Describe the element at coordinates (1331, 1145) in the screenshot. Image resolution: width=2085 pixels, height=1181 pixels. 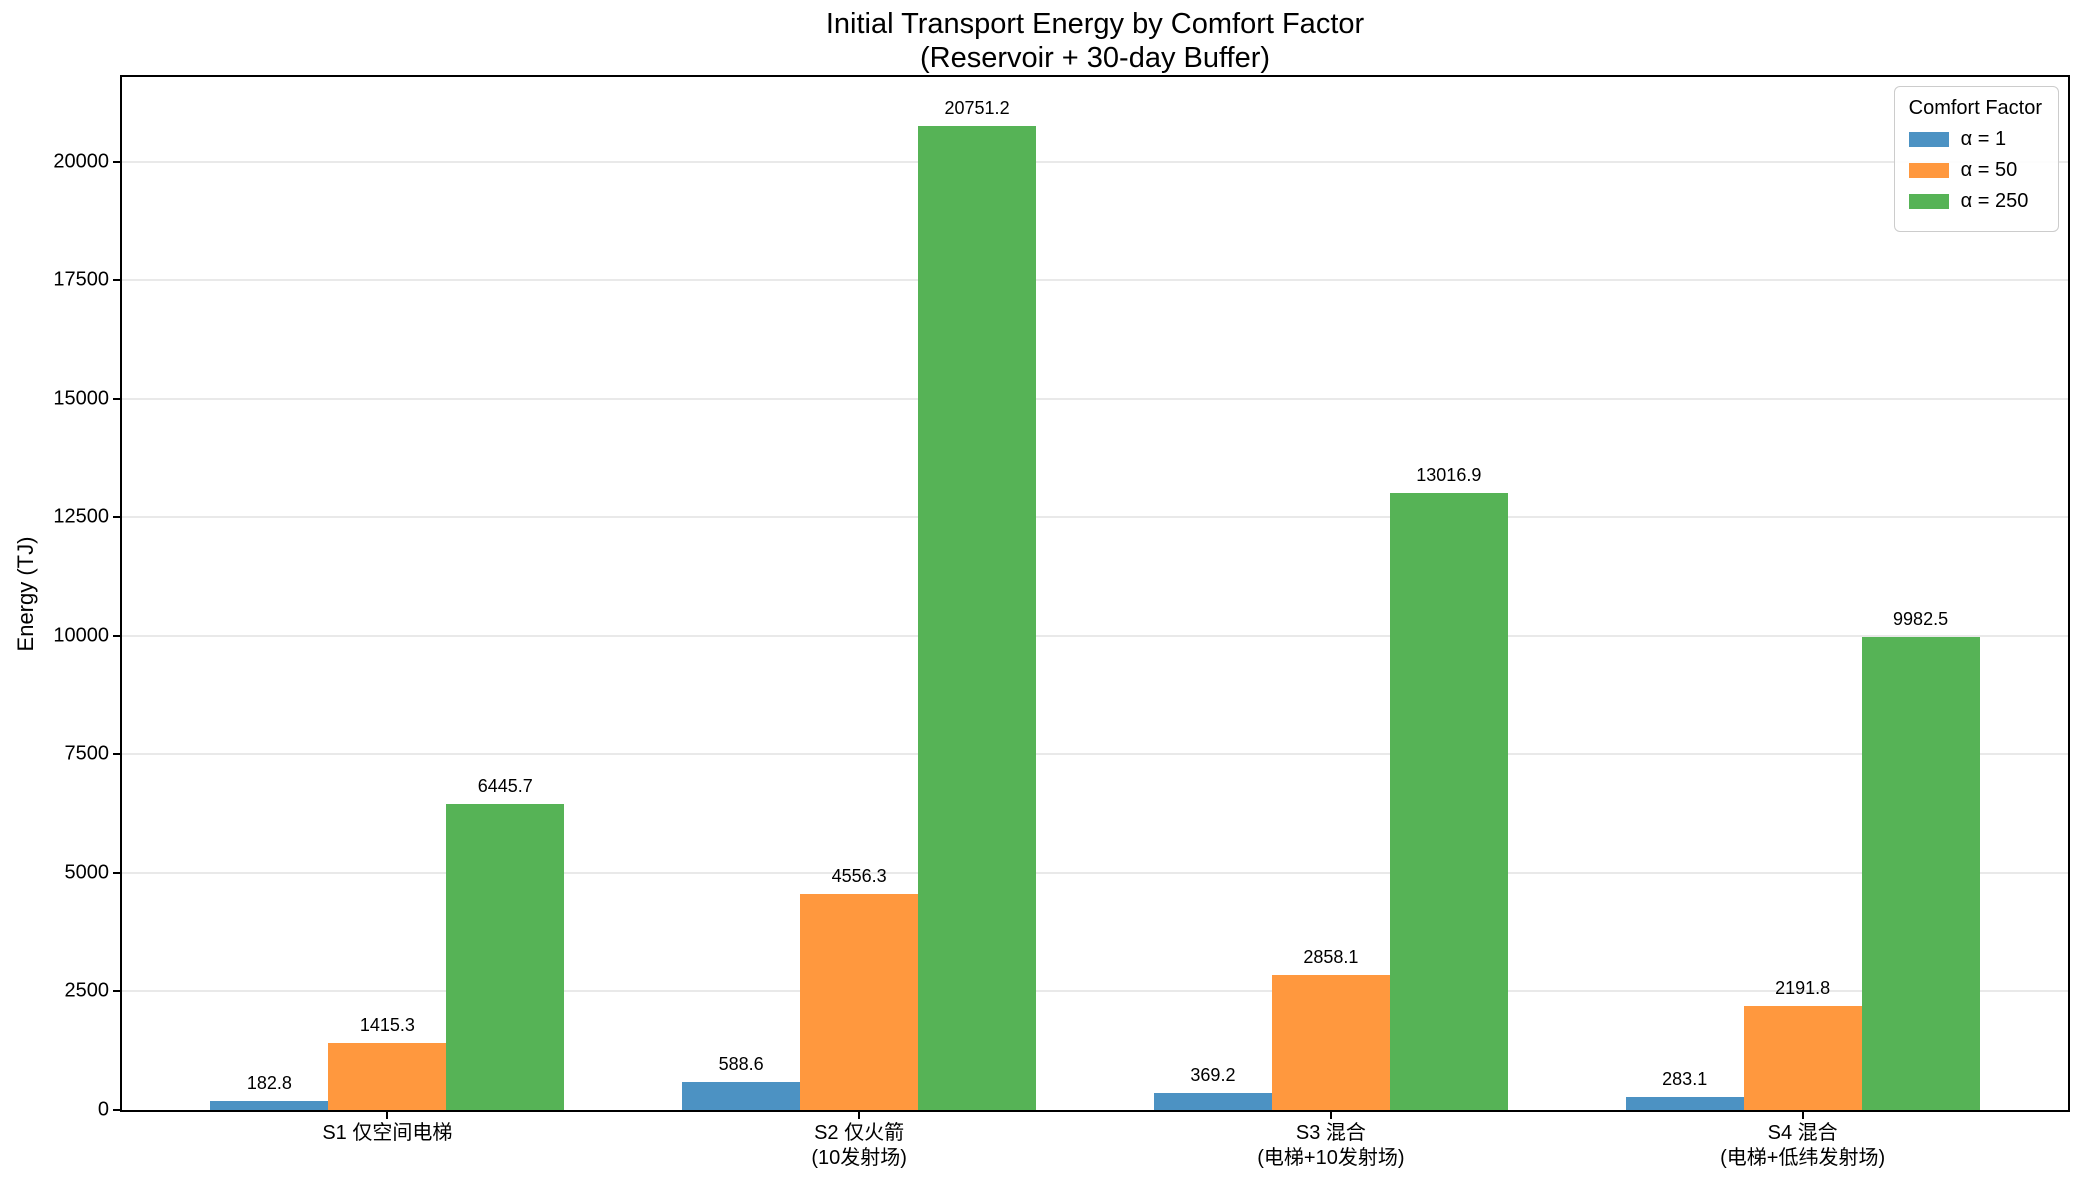
I see `x-tick-label: S3 混合 (电梯+10发射场)` at that location.